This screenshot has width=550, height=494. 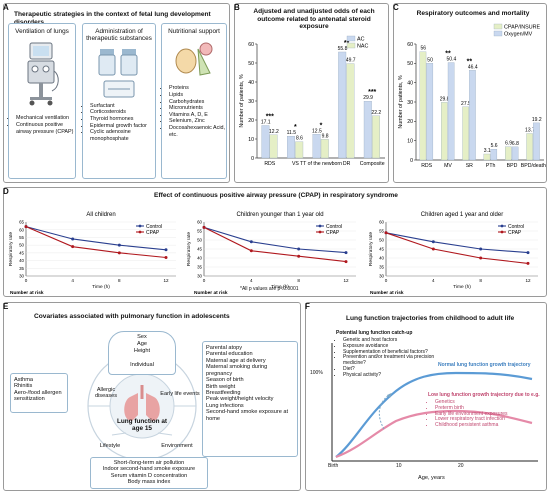 I want to click on bar-value-label: 46.4, so click(x=473, y=67).